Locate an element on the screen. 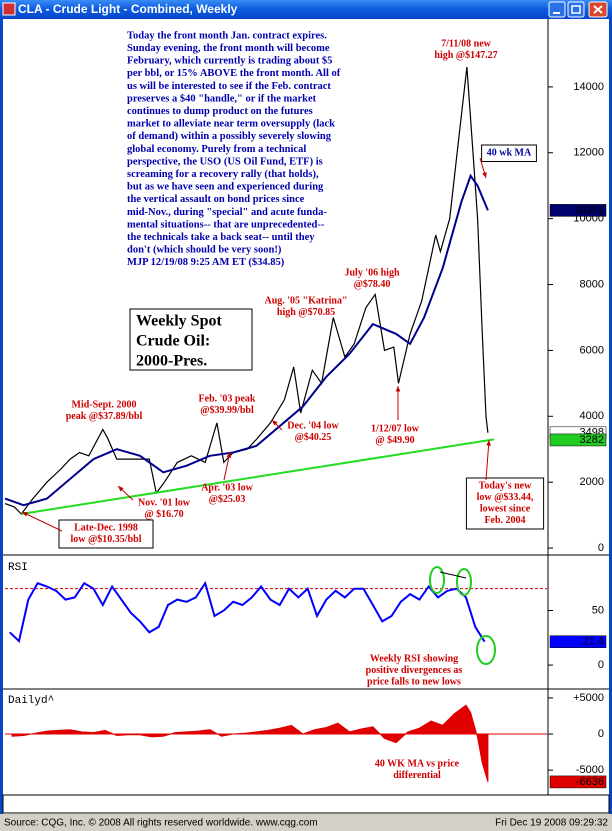  y-tick-label: 2000 is located at coordinates (592, 482).